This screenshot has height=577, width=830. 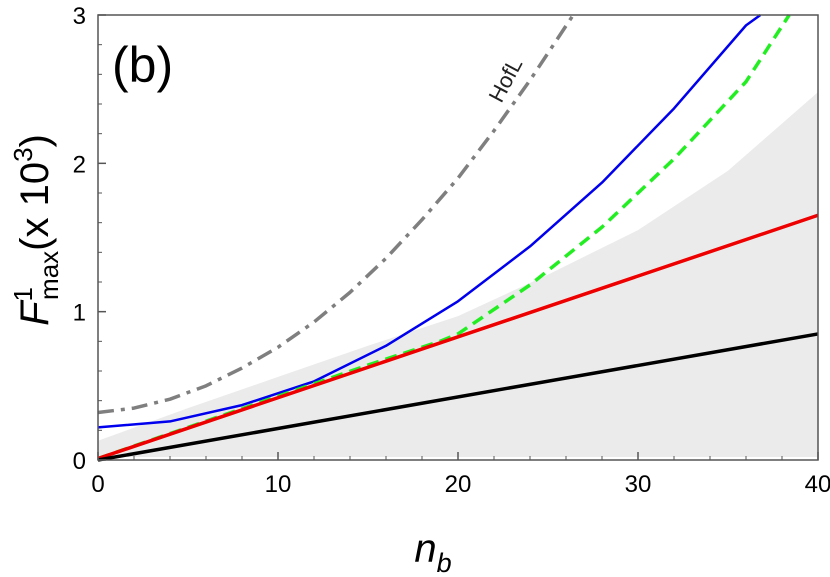 What do you see at coordinates (97, 484) in the screenshot?
I see `x-tick-label: 0` at bounding box center [97, 484].